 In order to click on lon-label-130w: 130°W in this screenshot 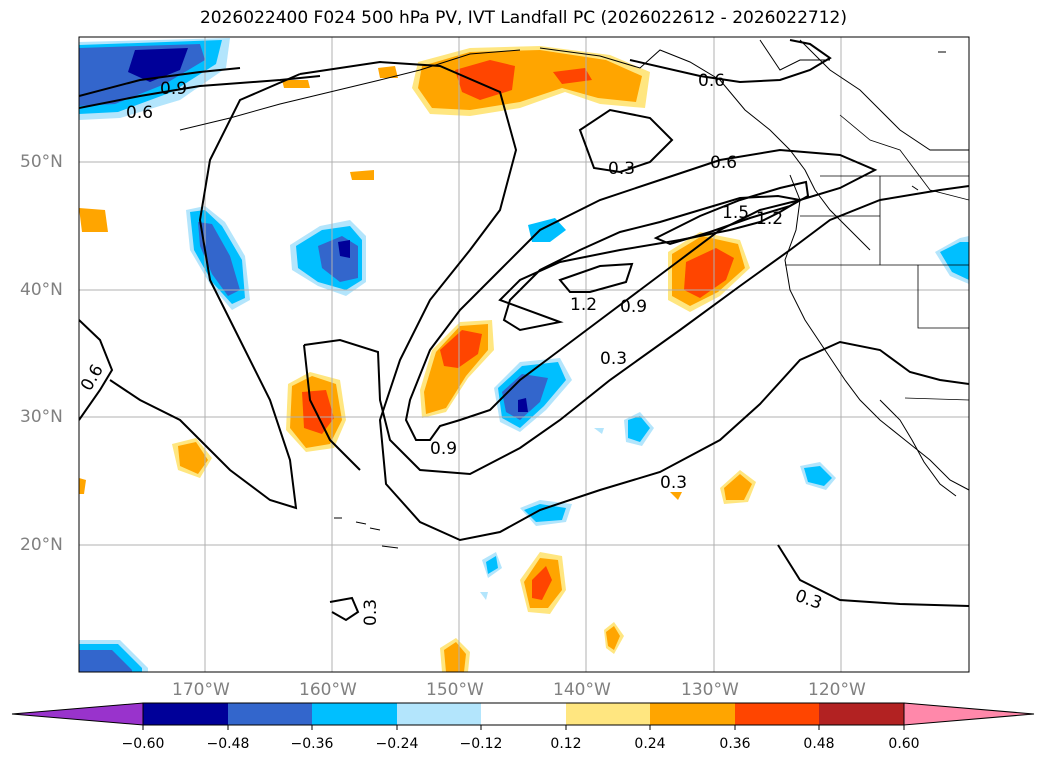, I will do `click(710, 690)`.